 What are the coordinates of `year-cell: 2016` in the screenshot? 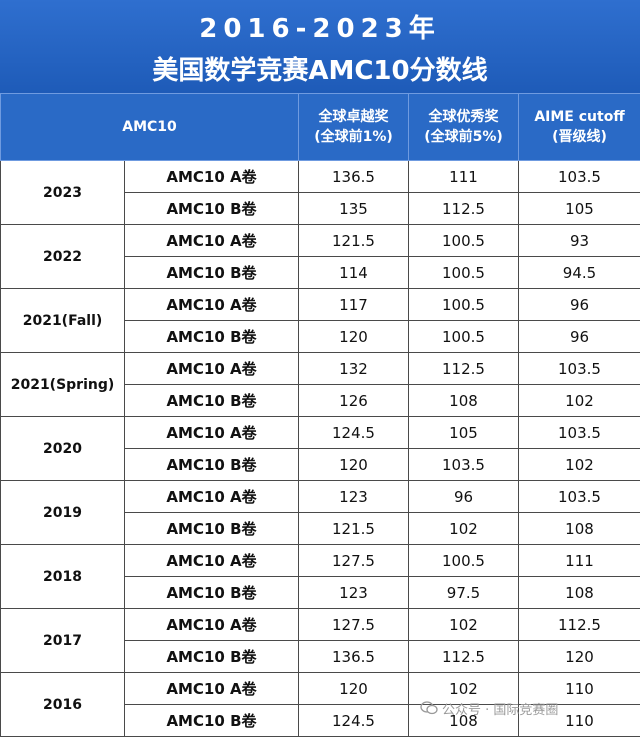 It's located at (63, 705).